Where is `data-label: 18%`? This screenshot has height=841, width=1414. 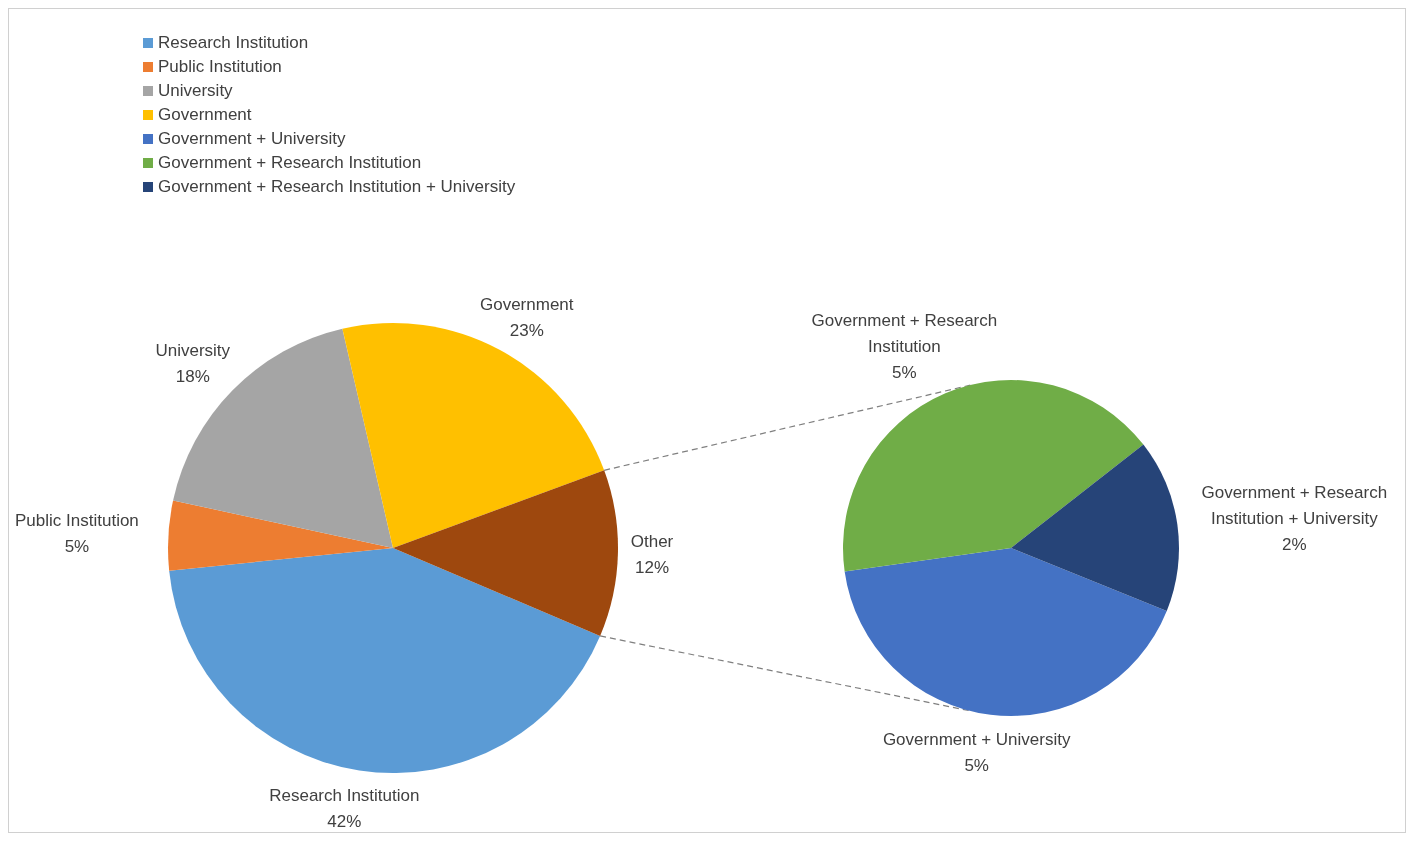
data-label: 18% is located at coordinates (192, 377).